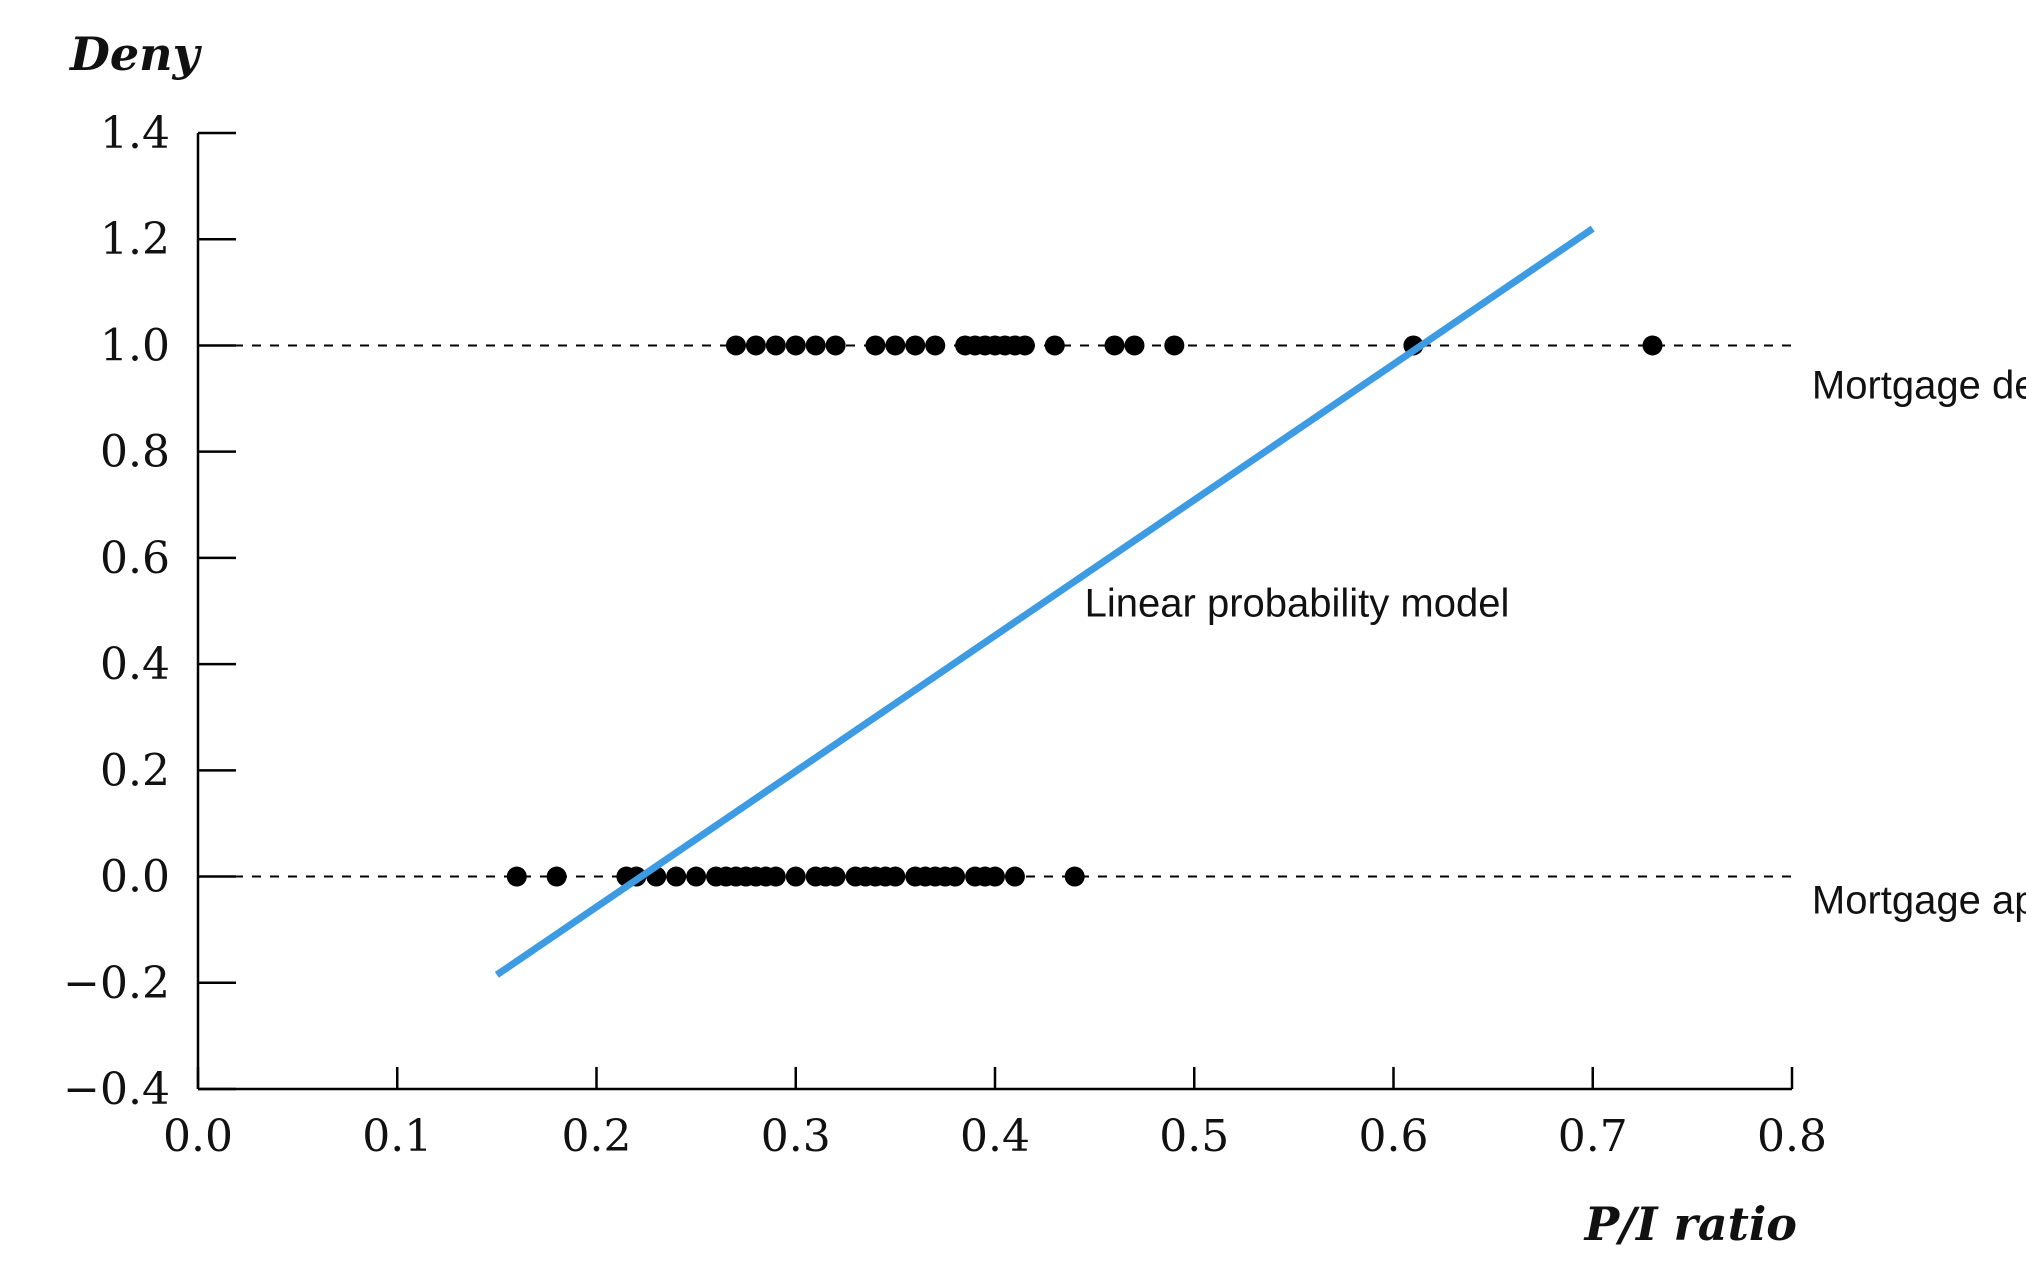 This screenshot has height=1274, width=2026. I want to click on x-axis-title: P/I ratio, so click(1690, 1224).